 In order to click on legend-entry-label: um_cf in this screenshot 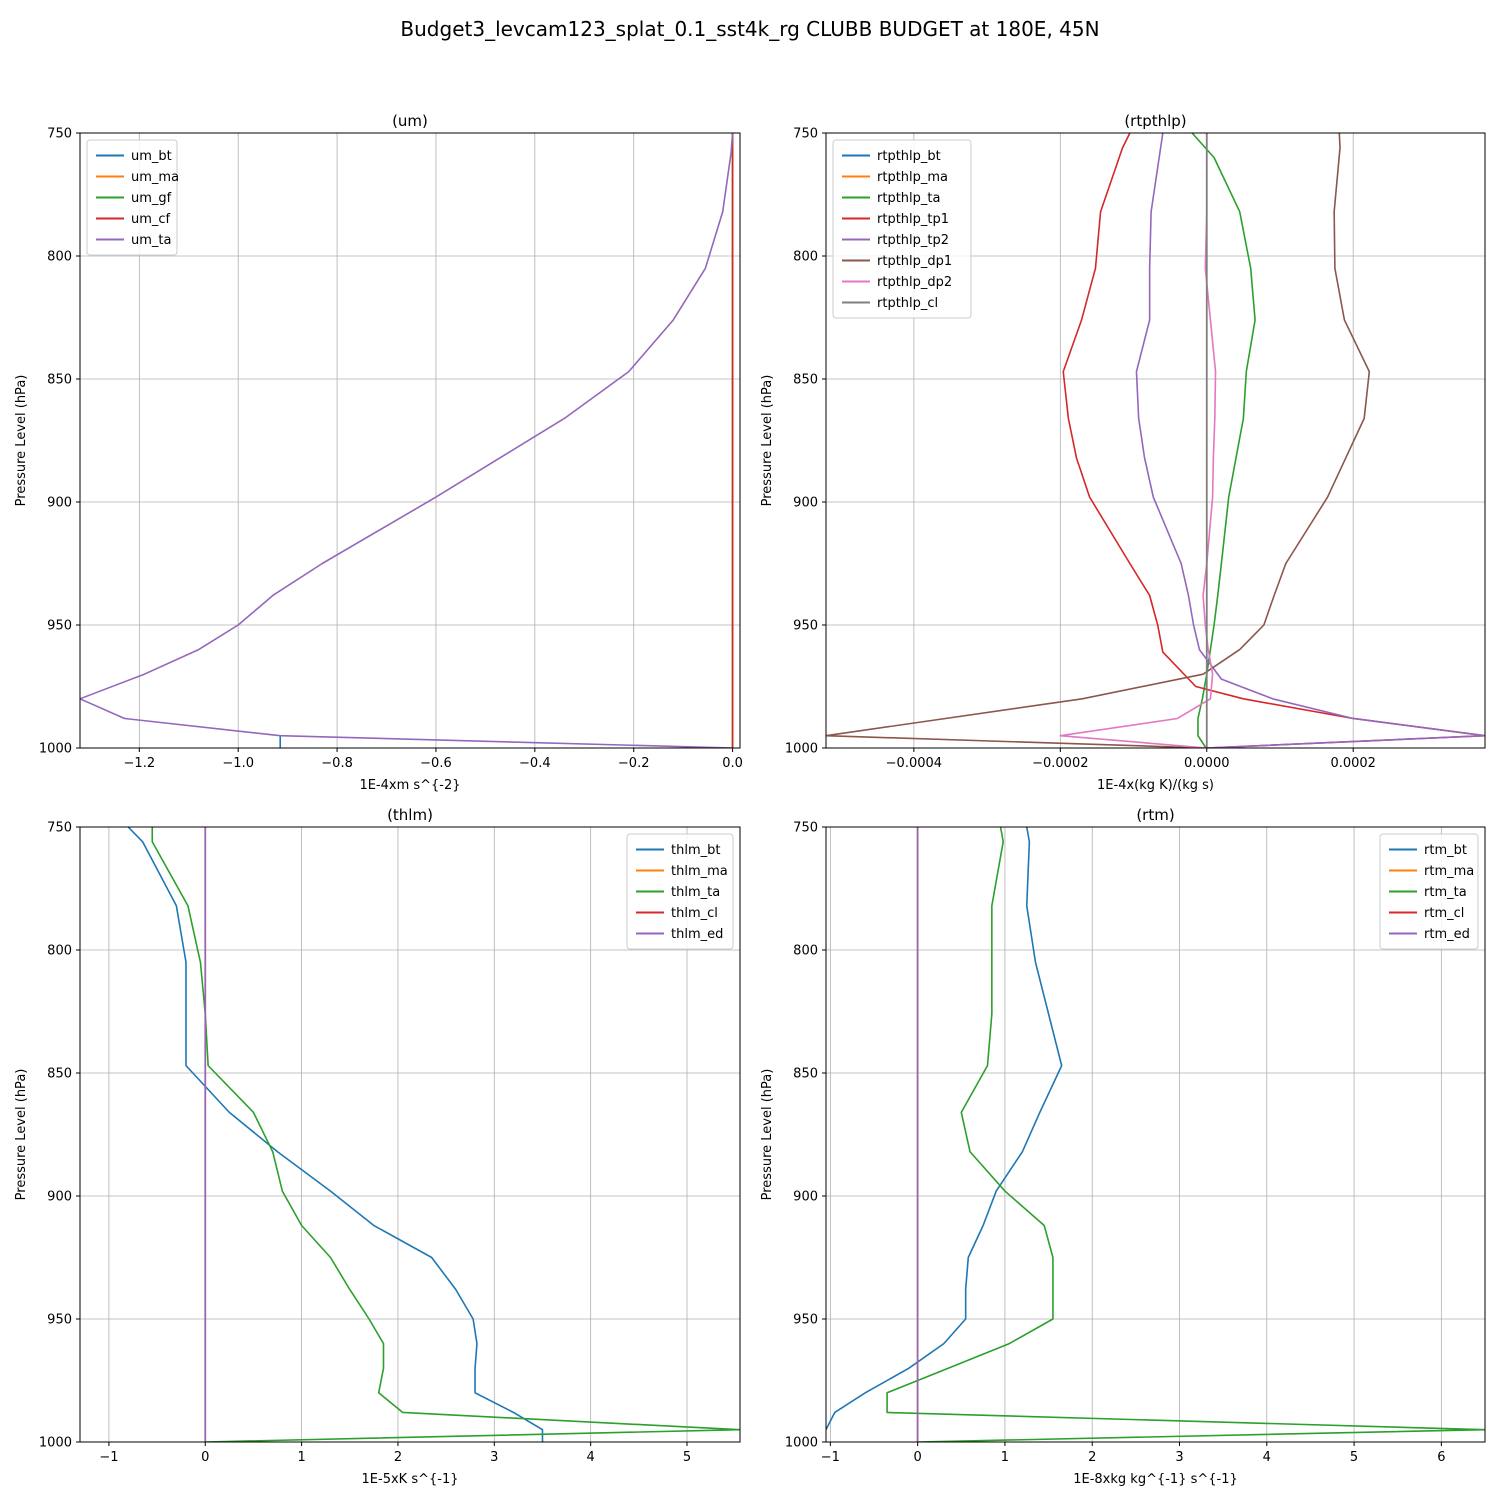, I will do `click(151, 219)`.